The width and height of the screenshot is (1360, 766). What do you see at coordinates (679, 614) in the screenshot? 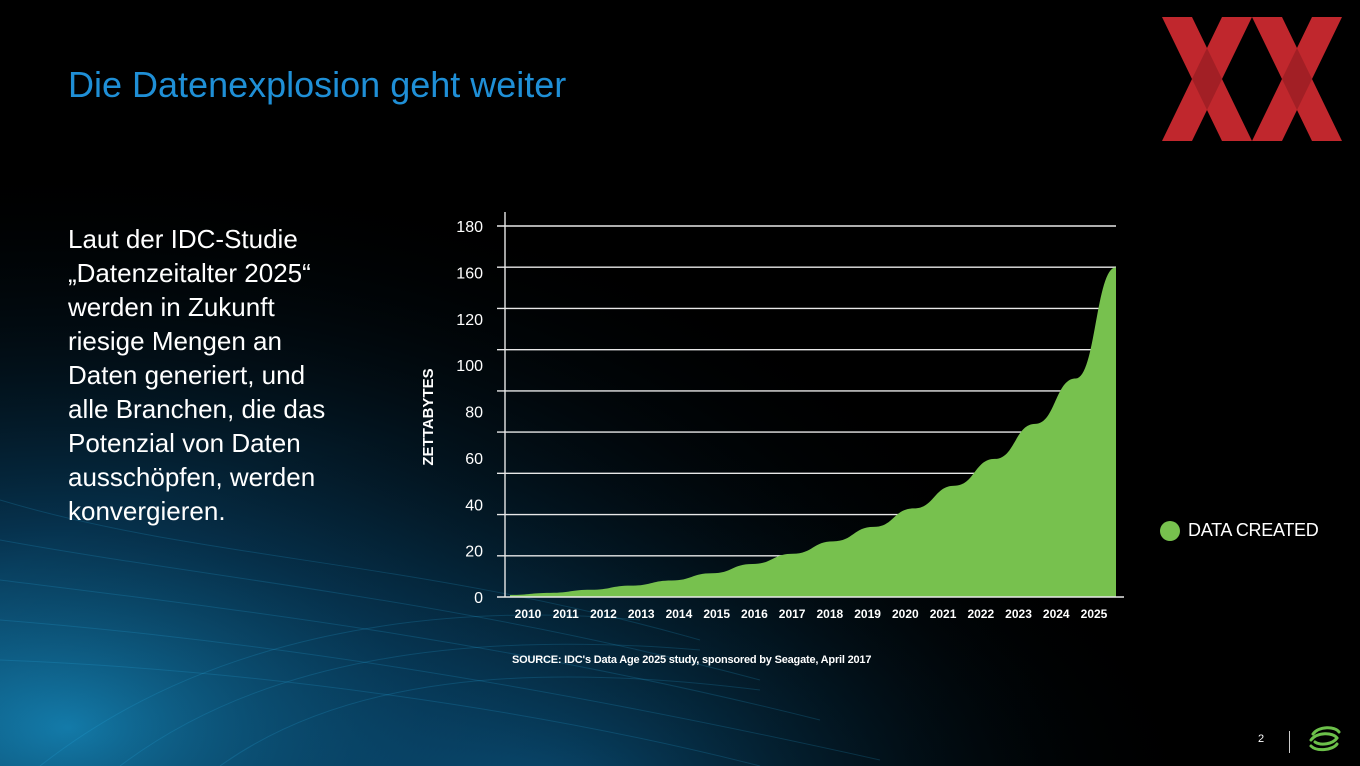
I see `x-tick-label: 2014` at bounding box center [679, 614].